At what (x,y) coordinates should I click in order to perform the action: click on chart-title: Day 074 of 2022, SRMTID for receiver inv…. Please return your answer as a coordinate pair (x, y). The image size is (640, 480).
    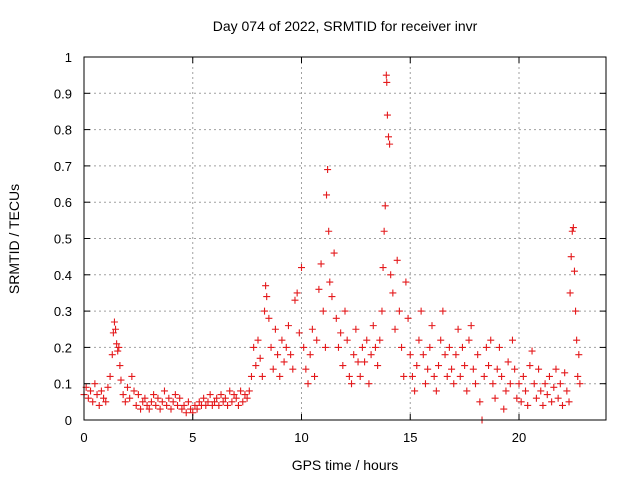
    Looking at the image, I should click on (345, 26).